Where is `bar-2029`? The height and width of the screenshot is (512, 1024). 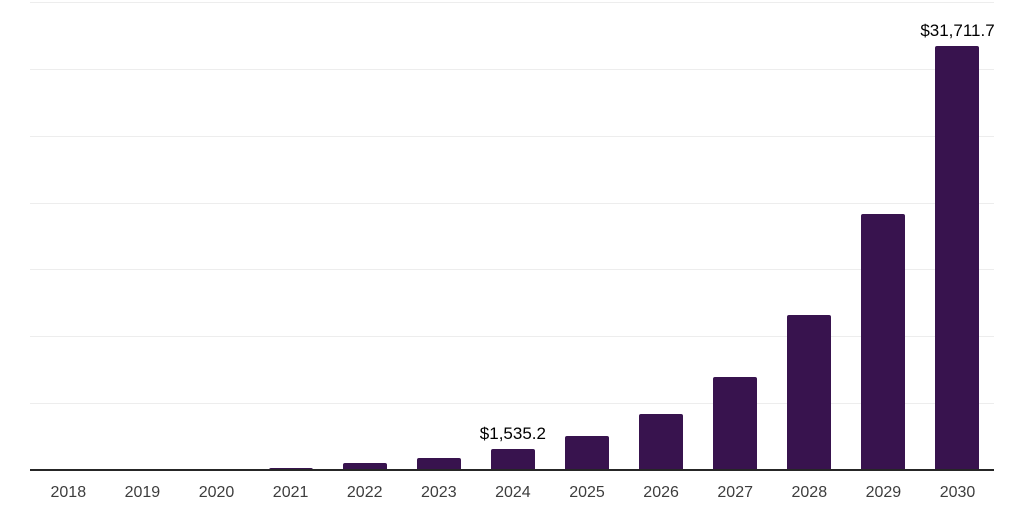
bar-2029 is located at coordinates (883, 342).